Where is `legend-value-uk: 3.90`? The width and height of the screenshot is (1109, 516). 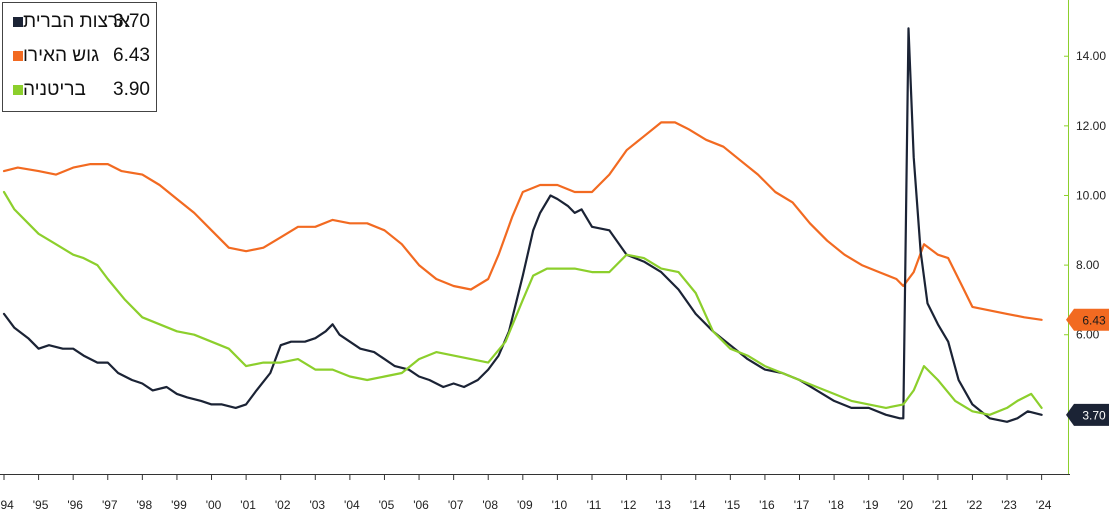
legend-value-uk: 3.90 is located at coordinates (131, 89).